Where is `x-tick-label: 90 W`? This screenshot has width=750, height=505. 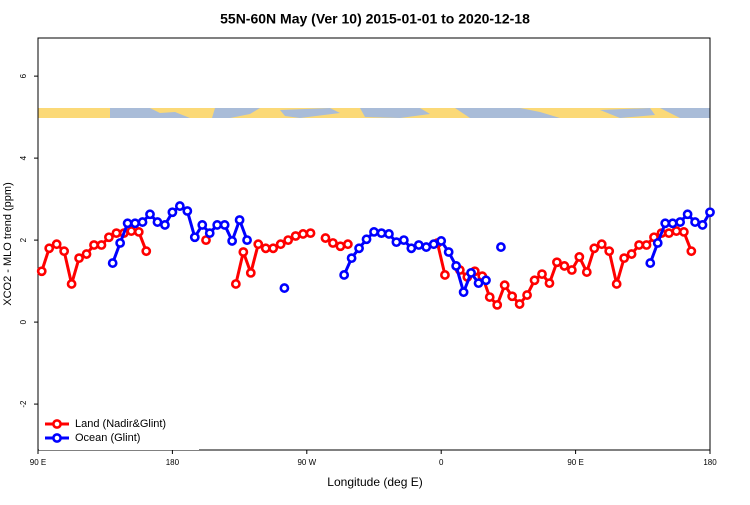
x-tick-label: 90 W is located at coordinates (306, 462).